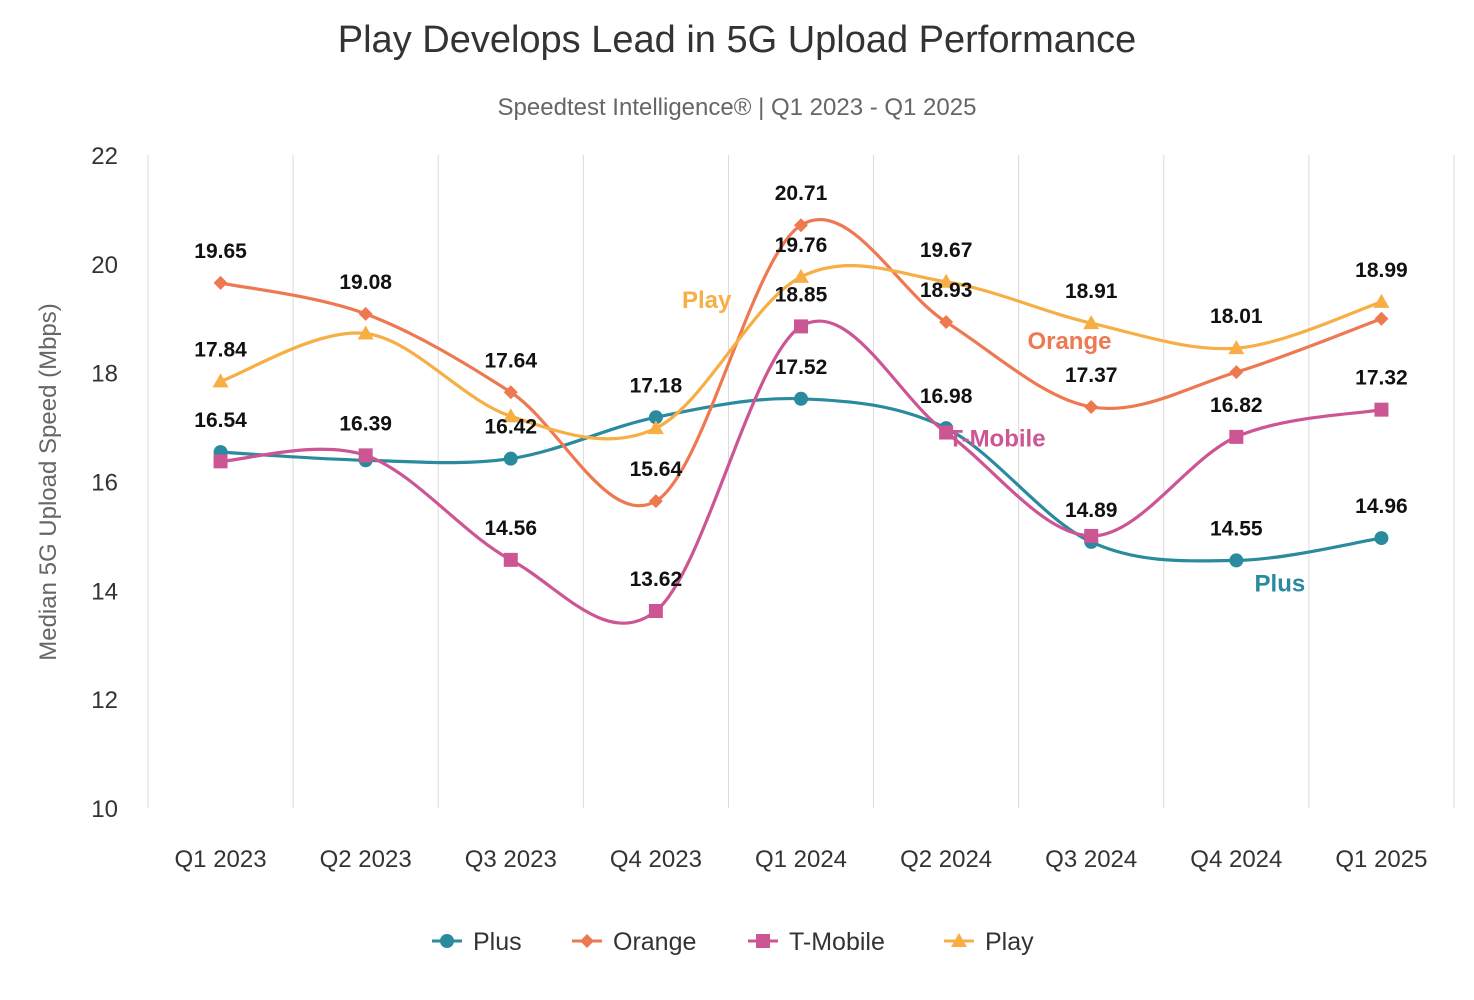 Image resolution: width=1474 pixels, height=1000 pixels. Describe the element at coordinates (946, 859) in the screenshot. I see `x-tick-label: Q2 2024` at that location.